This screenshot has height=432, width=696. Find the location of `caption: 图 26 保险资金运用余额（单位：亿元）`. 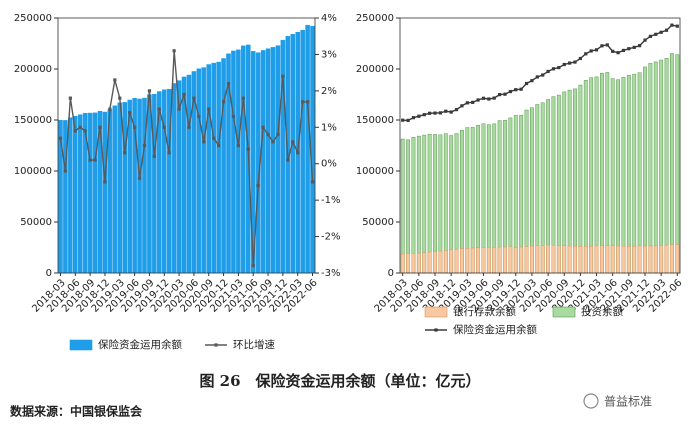

caption: 图 26 保险资金运用余额（单位：亿元） is located at coordinates (339, 381).